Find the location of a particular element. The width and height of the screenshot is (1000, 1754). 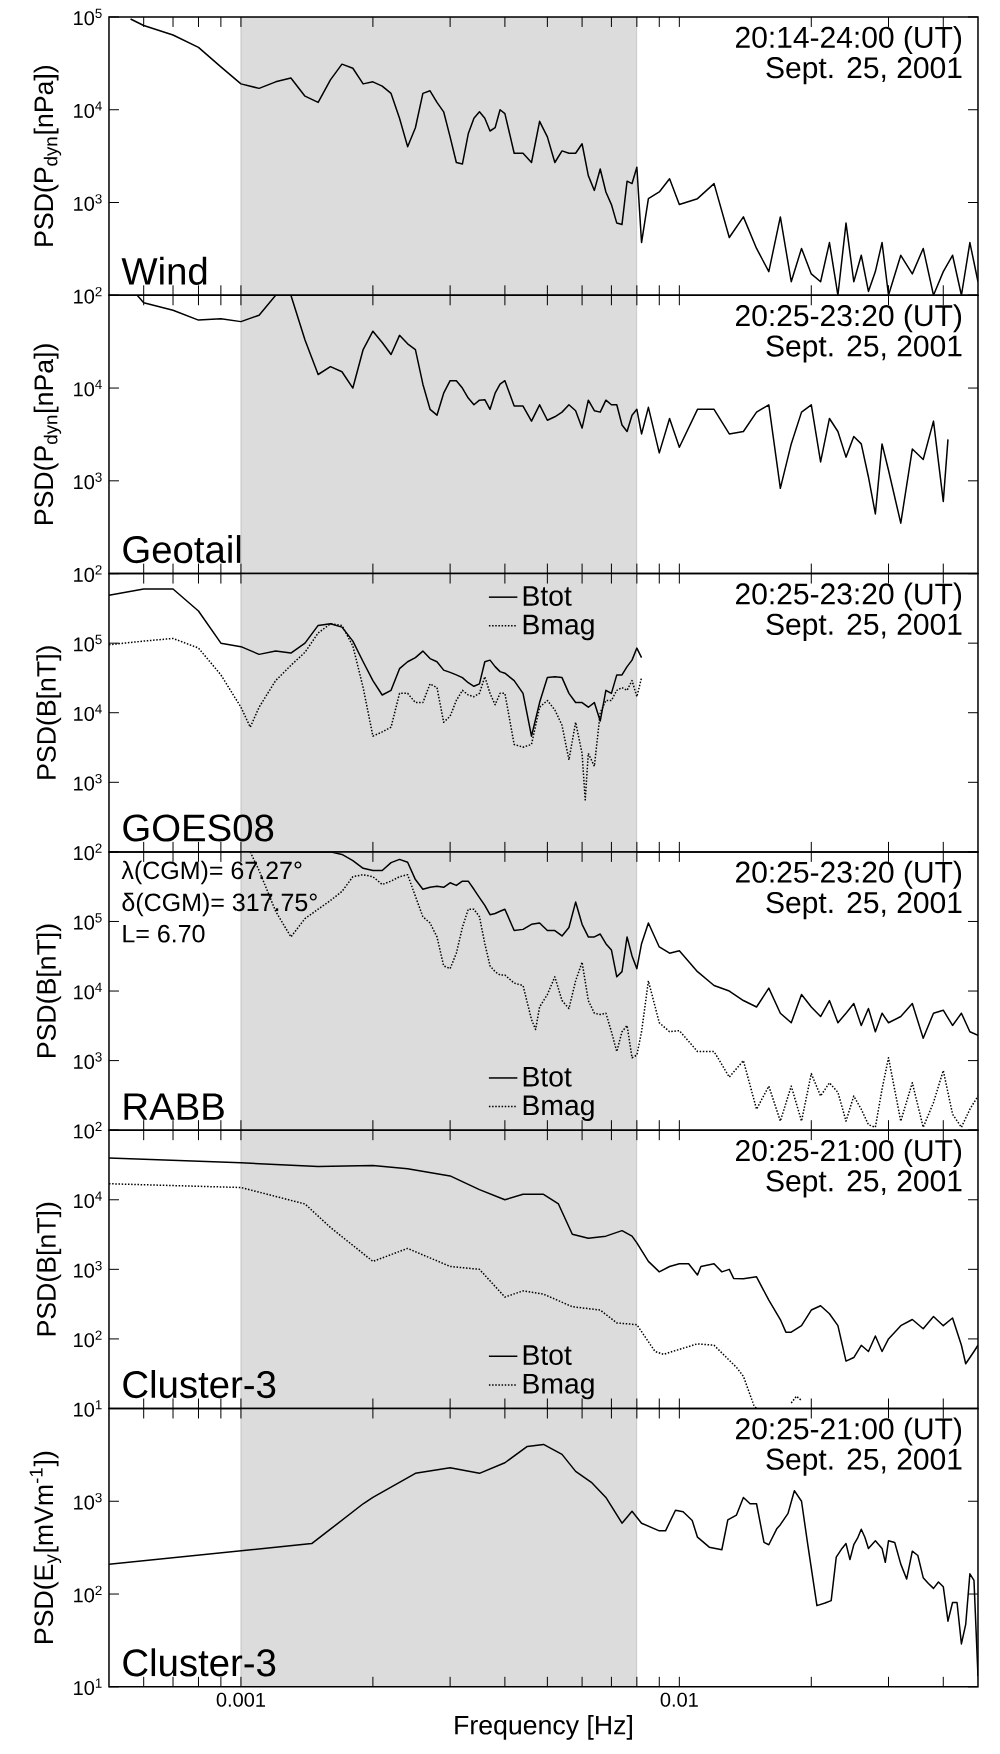

annotation: 20:14-24:00 (UT) is located at coordinates (849, 39).